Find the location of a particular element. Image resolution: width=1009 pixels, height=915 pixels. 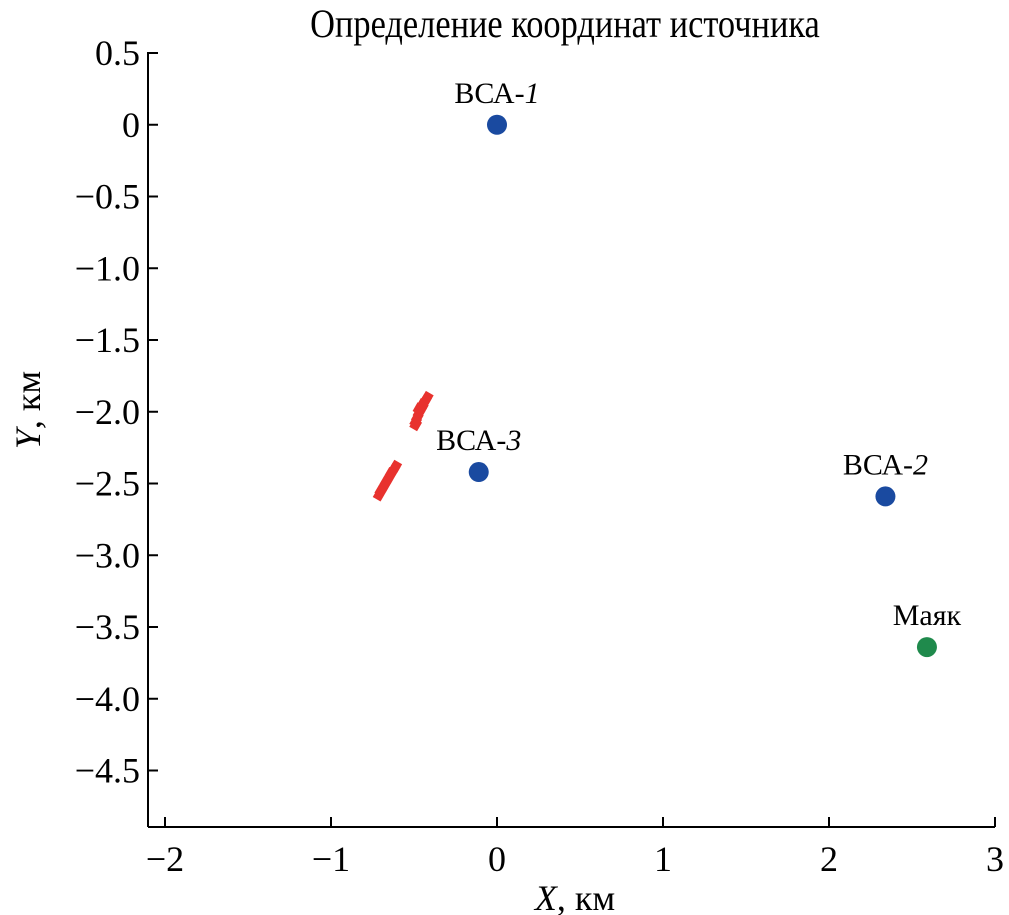

x-axis-label: X, км is located at coordinates (574, 896).